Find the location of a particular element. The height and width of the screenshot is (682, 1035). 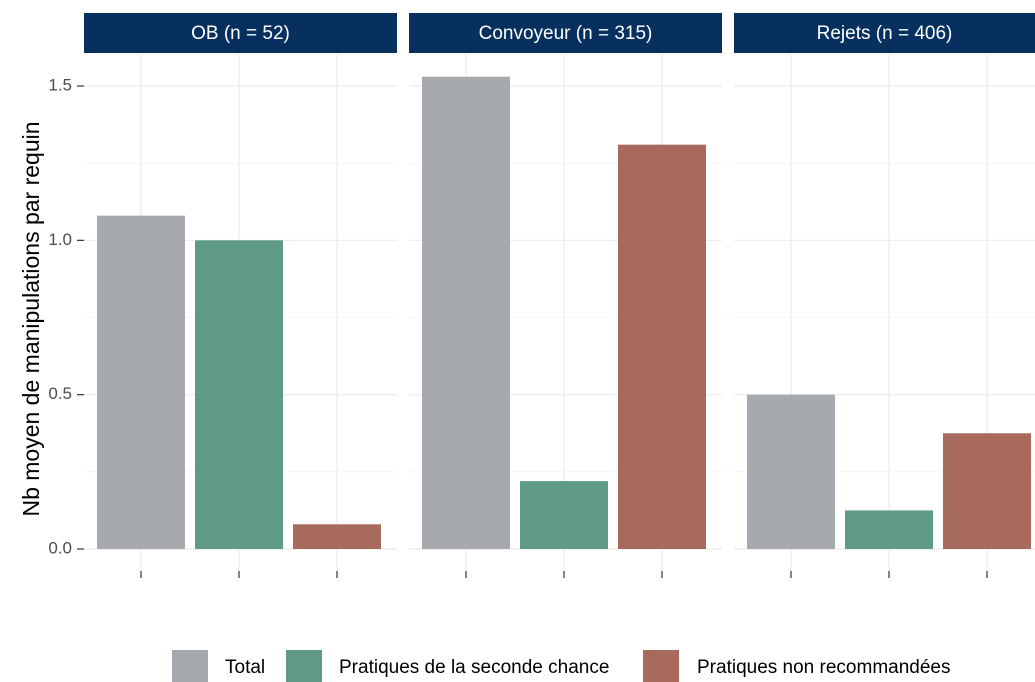

facet-strip-label: Rejets (n = 406) is located at coordinates (885, 33).